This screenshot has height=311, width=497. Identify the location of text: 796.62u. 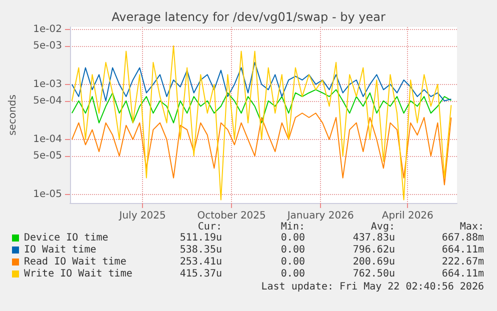
(373, 250).